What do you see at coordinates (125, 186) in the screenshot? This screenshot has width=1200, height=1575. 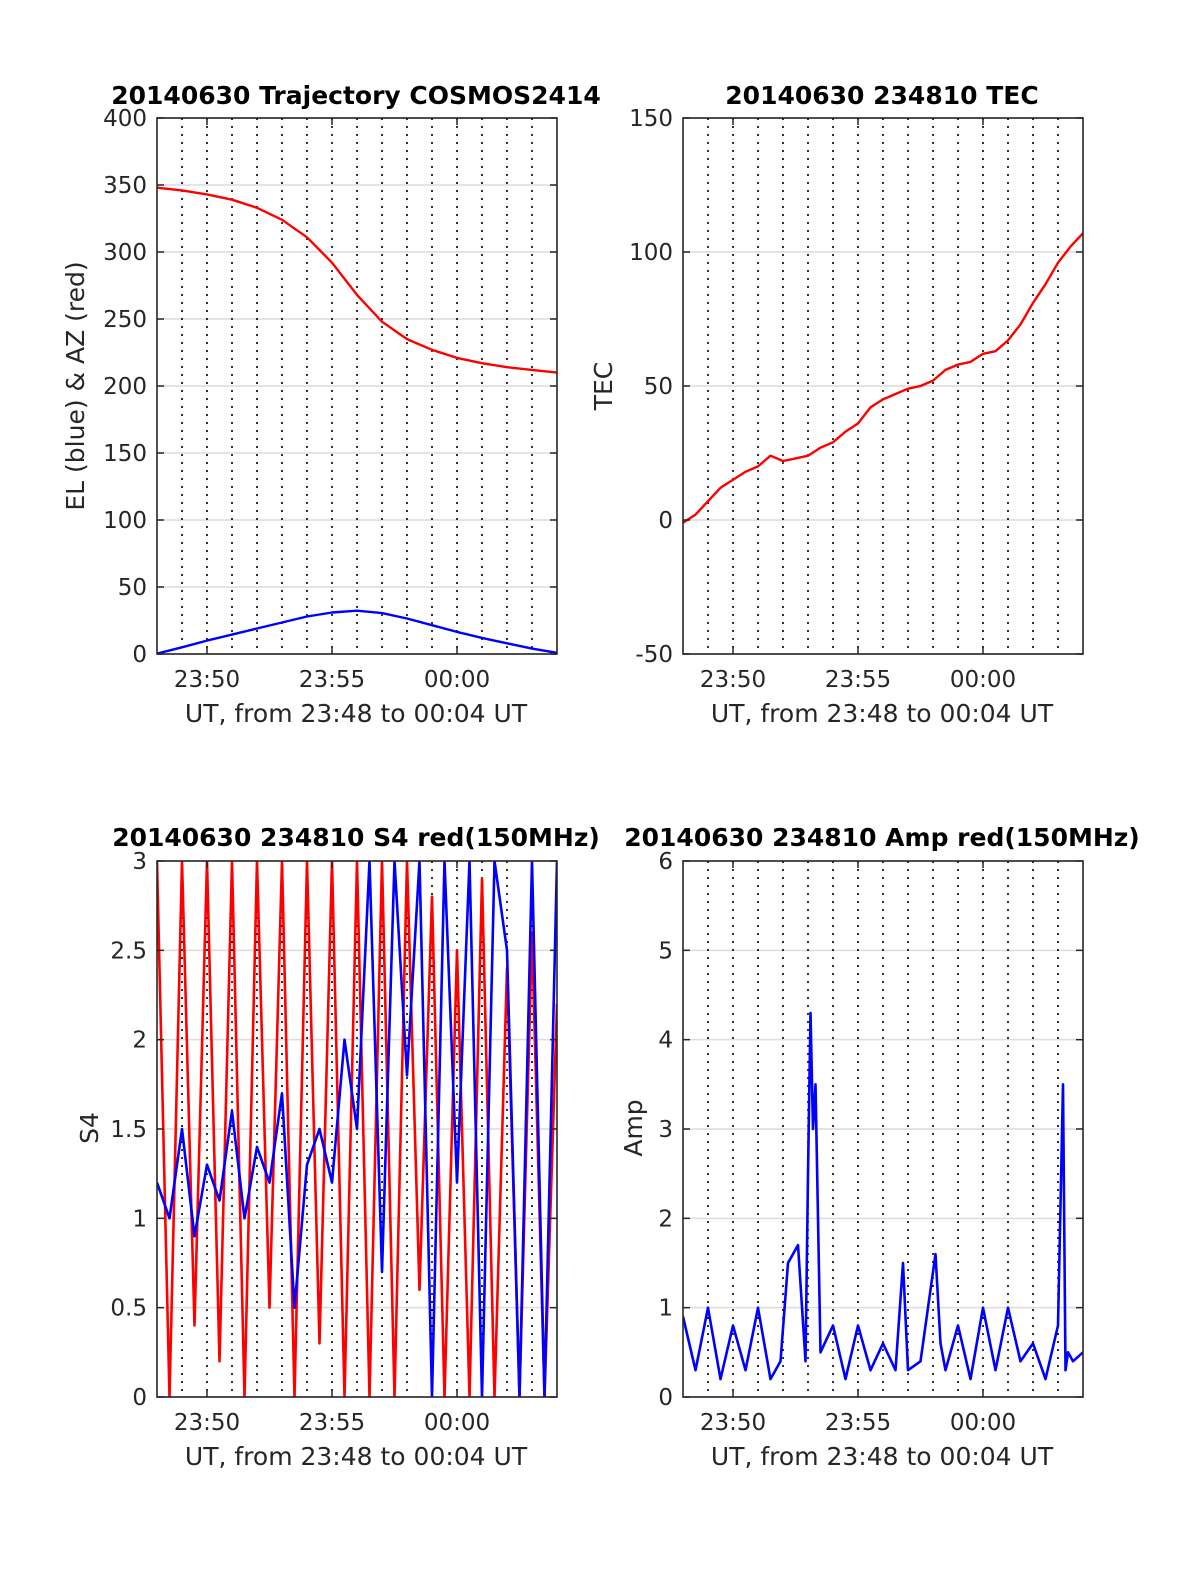 I see `y-tick-label: 350` at bounding box center [125, 186].